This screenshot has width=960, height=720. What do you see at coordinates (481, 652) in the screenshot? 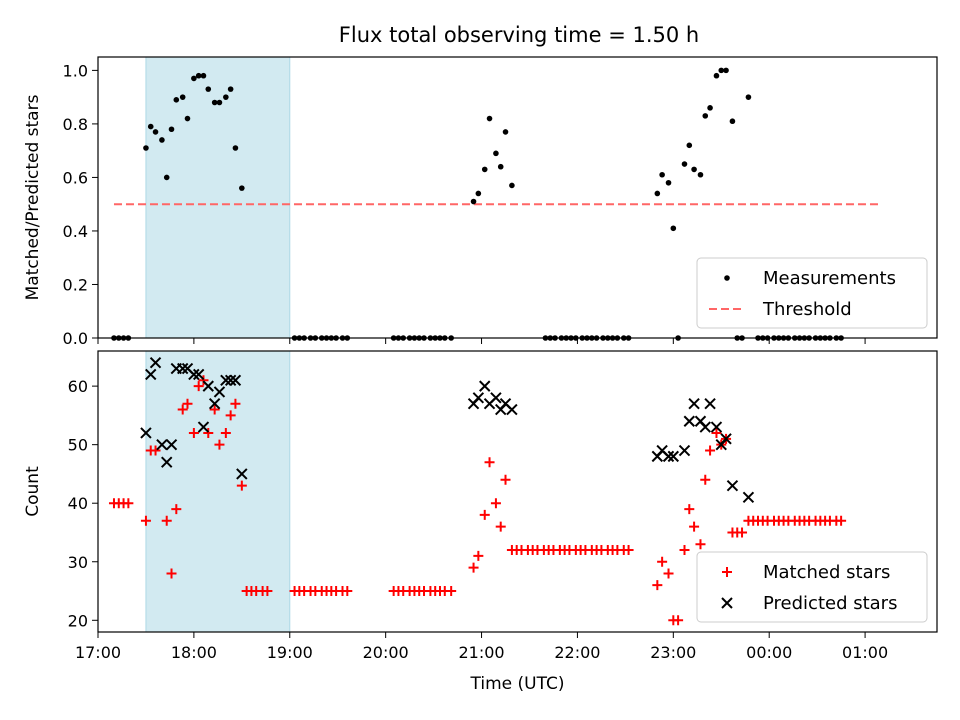
I see `x-tick-label: 21:00` at bounding box center [481, 652].